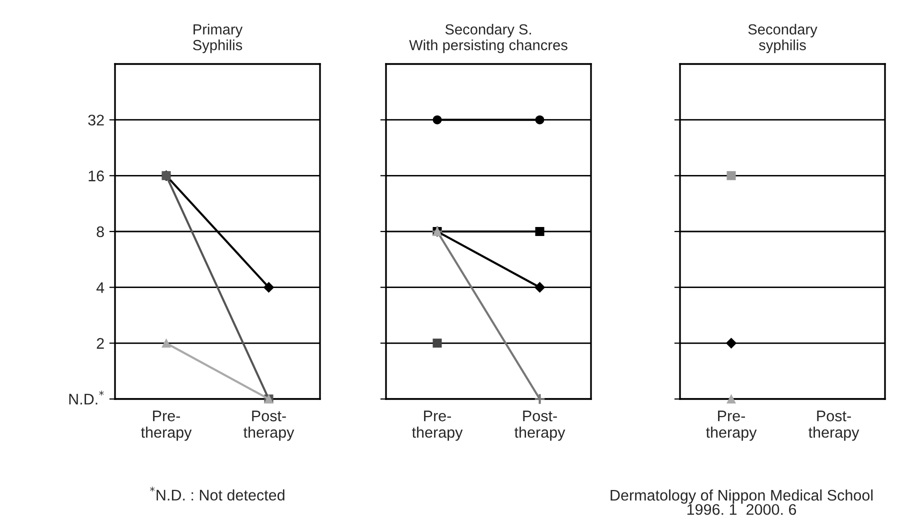 The width and height of the screenshot is (914, 529). I want to click on y-tick-label: 8, so click(100, 232).